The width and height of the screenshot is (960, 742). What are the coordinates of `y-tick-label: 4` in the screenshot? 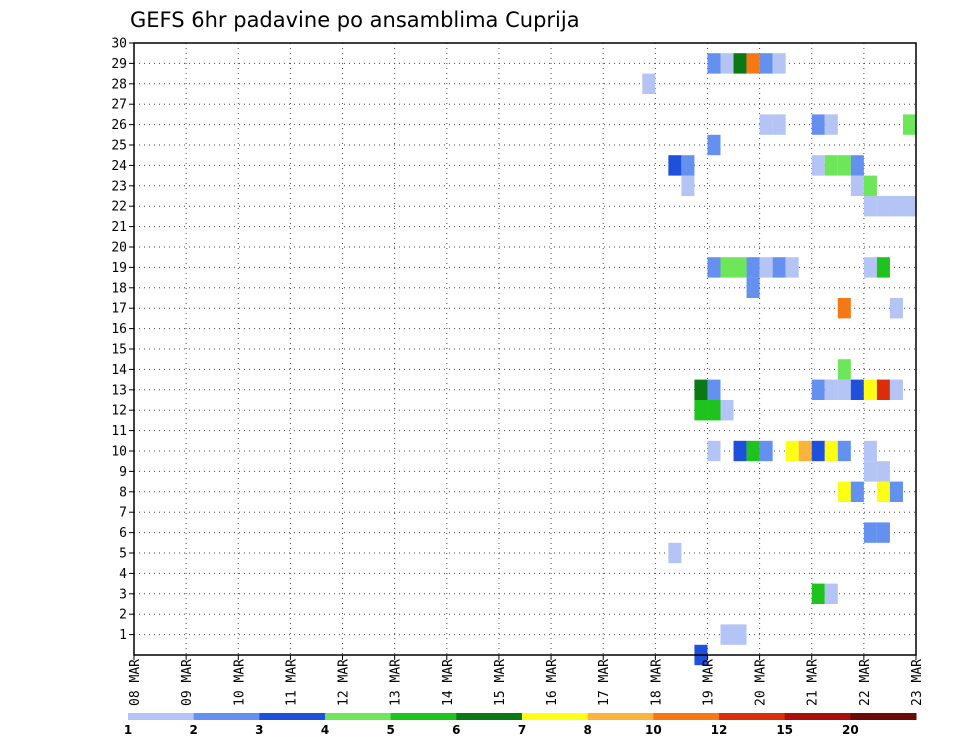 It's located at (123, 574).